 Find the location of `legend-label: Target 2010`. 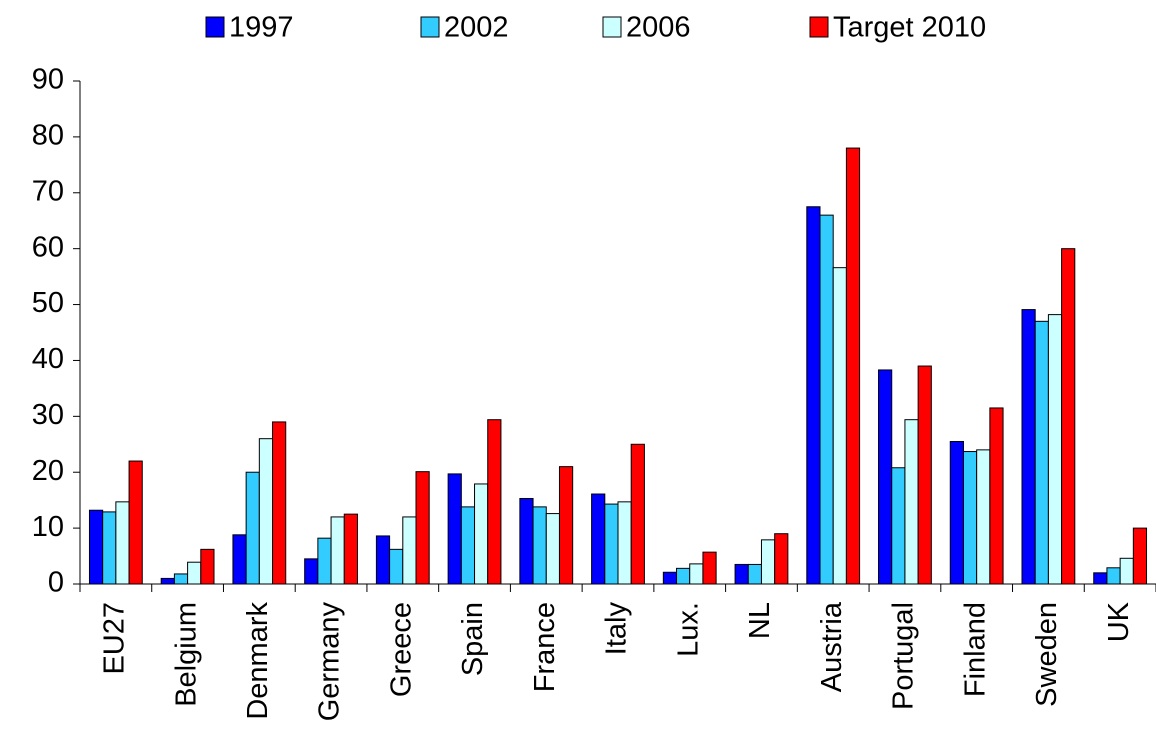

legend-label: Target 2010 is located at coordinates (909, 28).